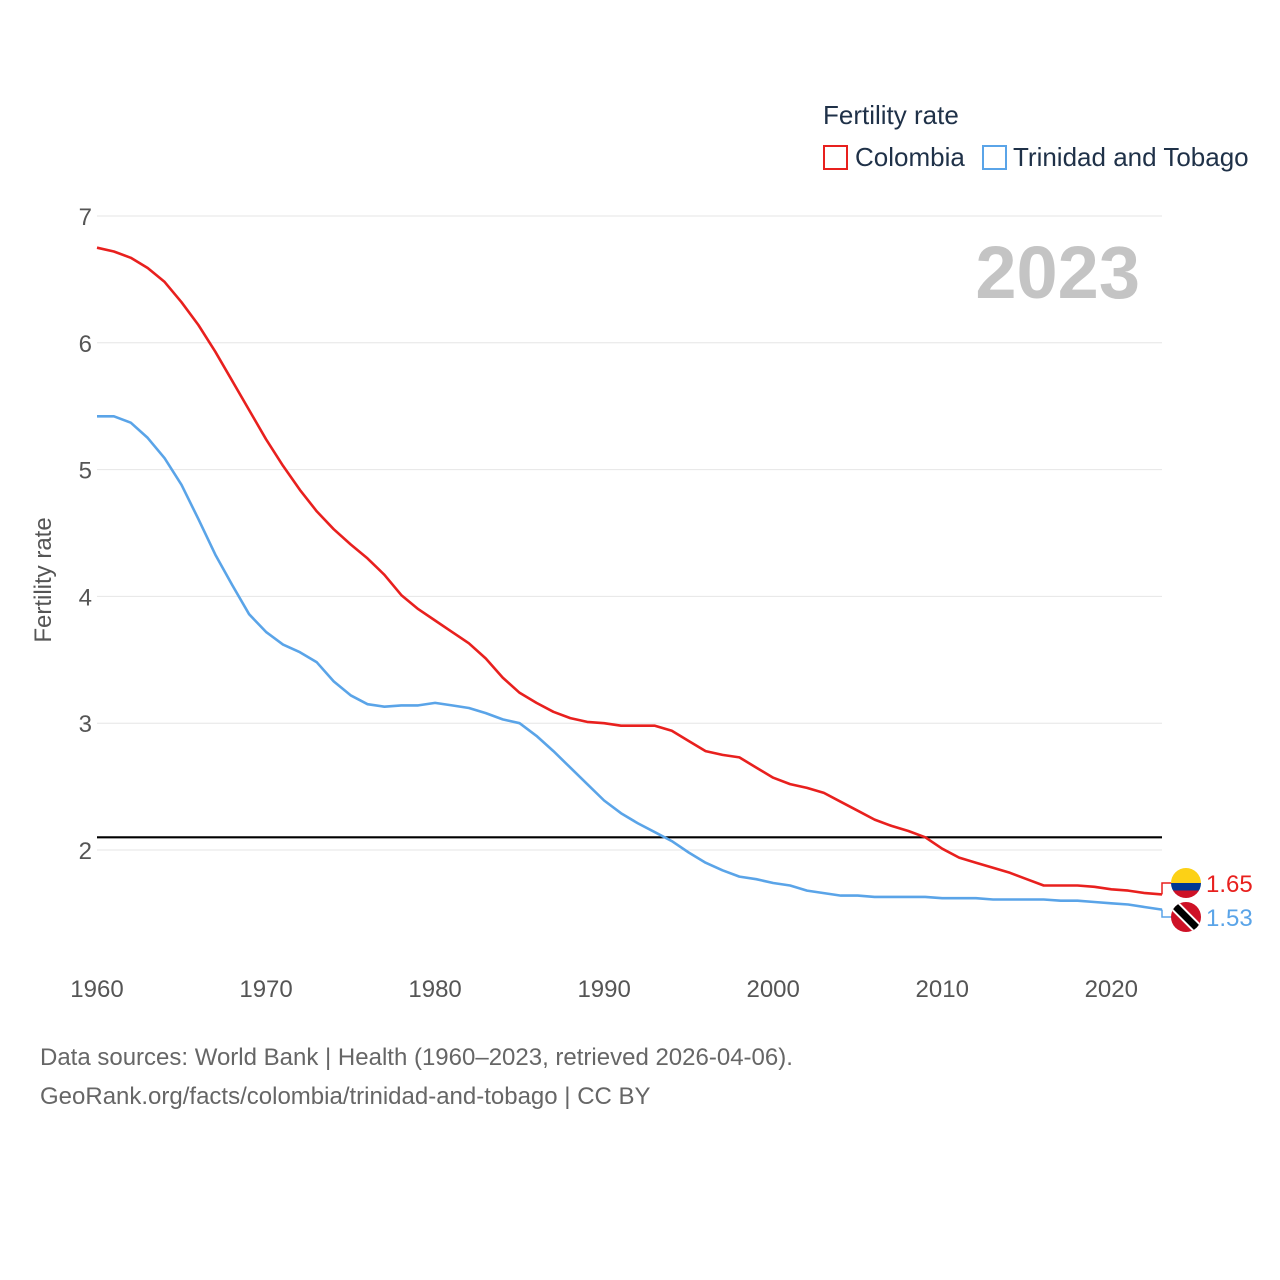  What do you see at coordinates (1229, 918) in the screenshot?
I see `end-value-label: 1.53` at bounding box center [1229, 918].